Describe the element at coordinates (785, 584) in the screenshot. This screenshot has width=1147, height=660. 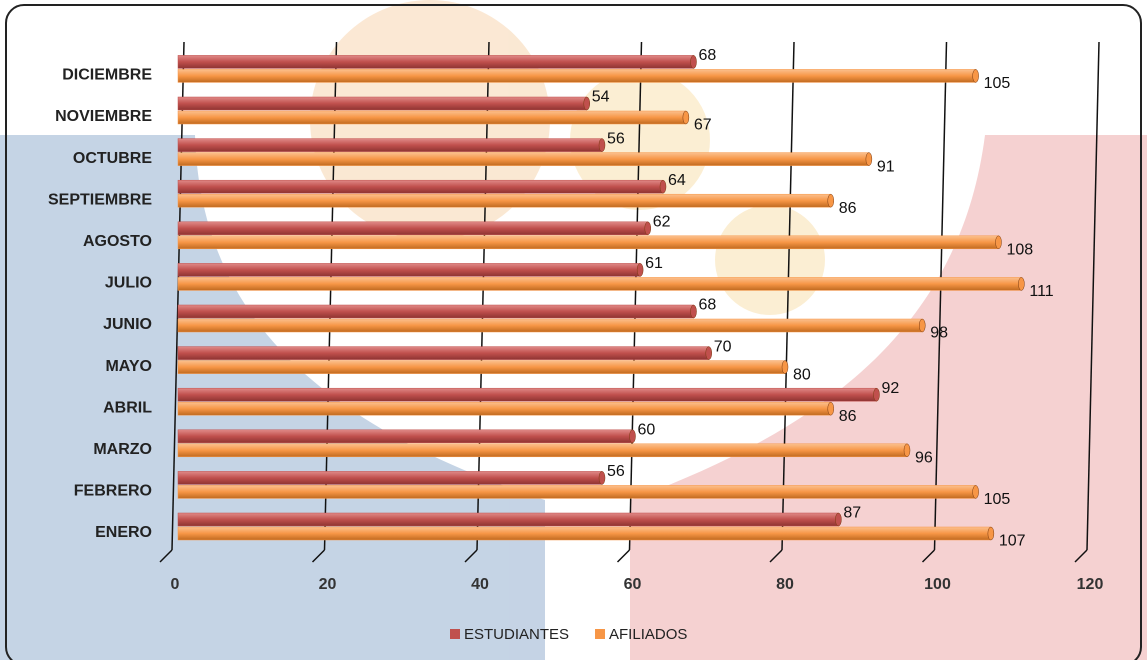
I see `x-tick-label: 80` at that location.